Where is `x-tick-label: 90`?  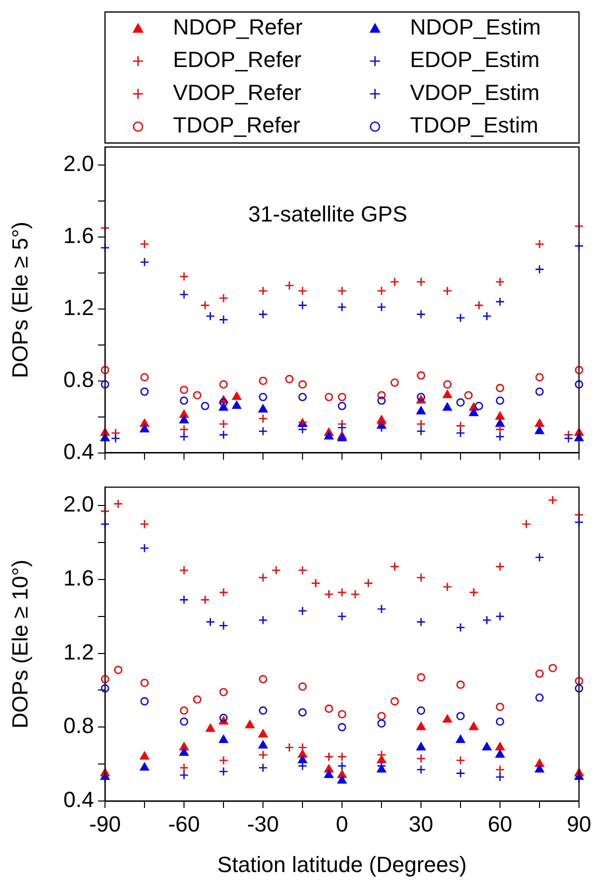
x-tick-label: 90 is located at coordinates (579, 823).